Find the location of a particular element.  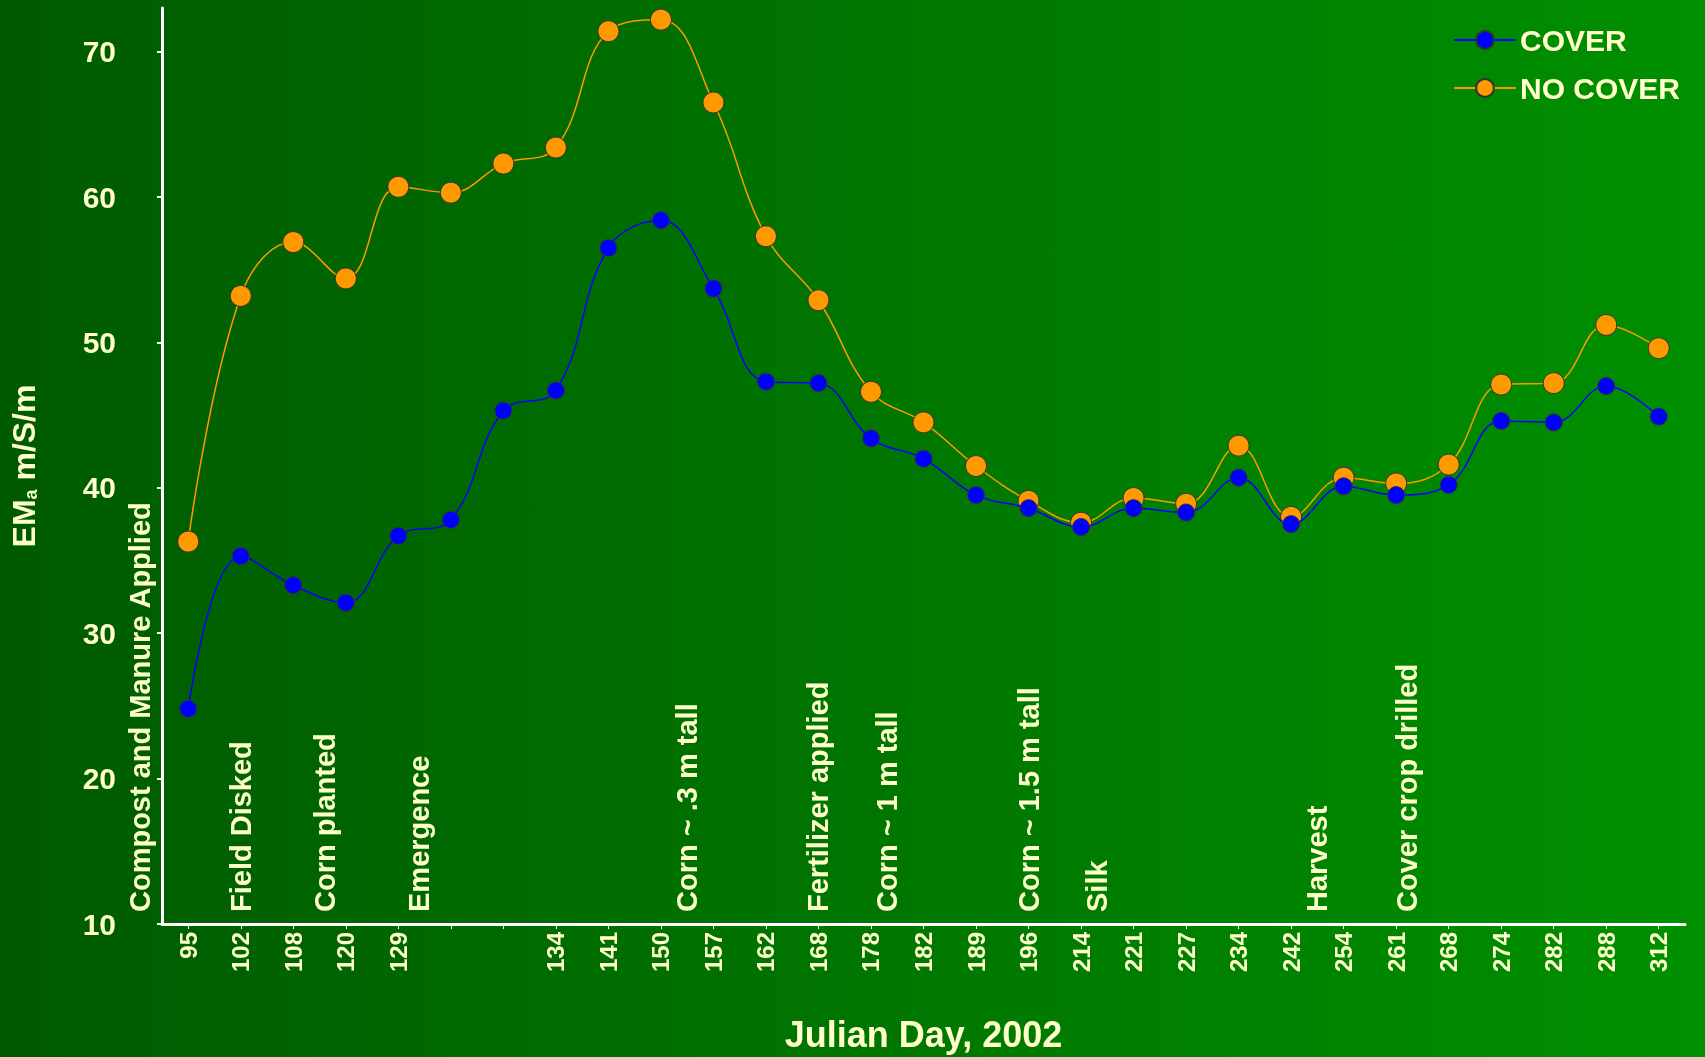

annotation: Corn ~ 1 m tall is located at coordinates (886, 811).